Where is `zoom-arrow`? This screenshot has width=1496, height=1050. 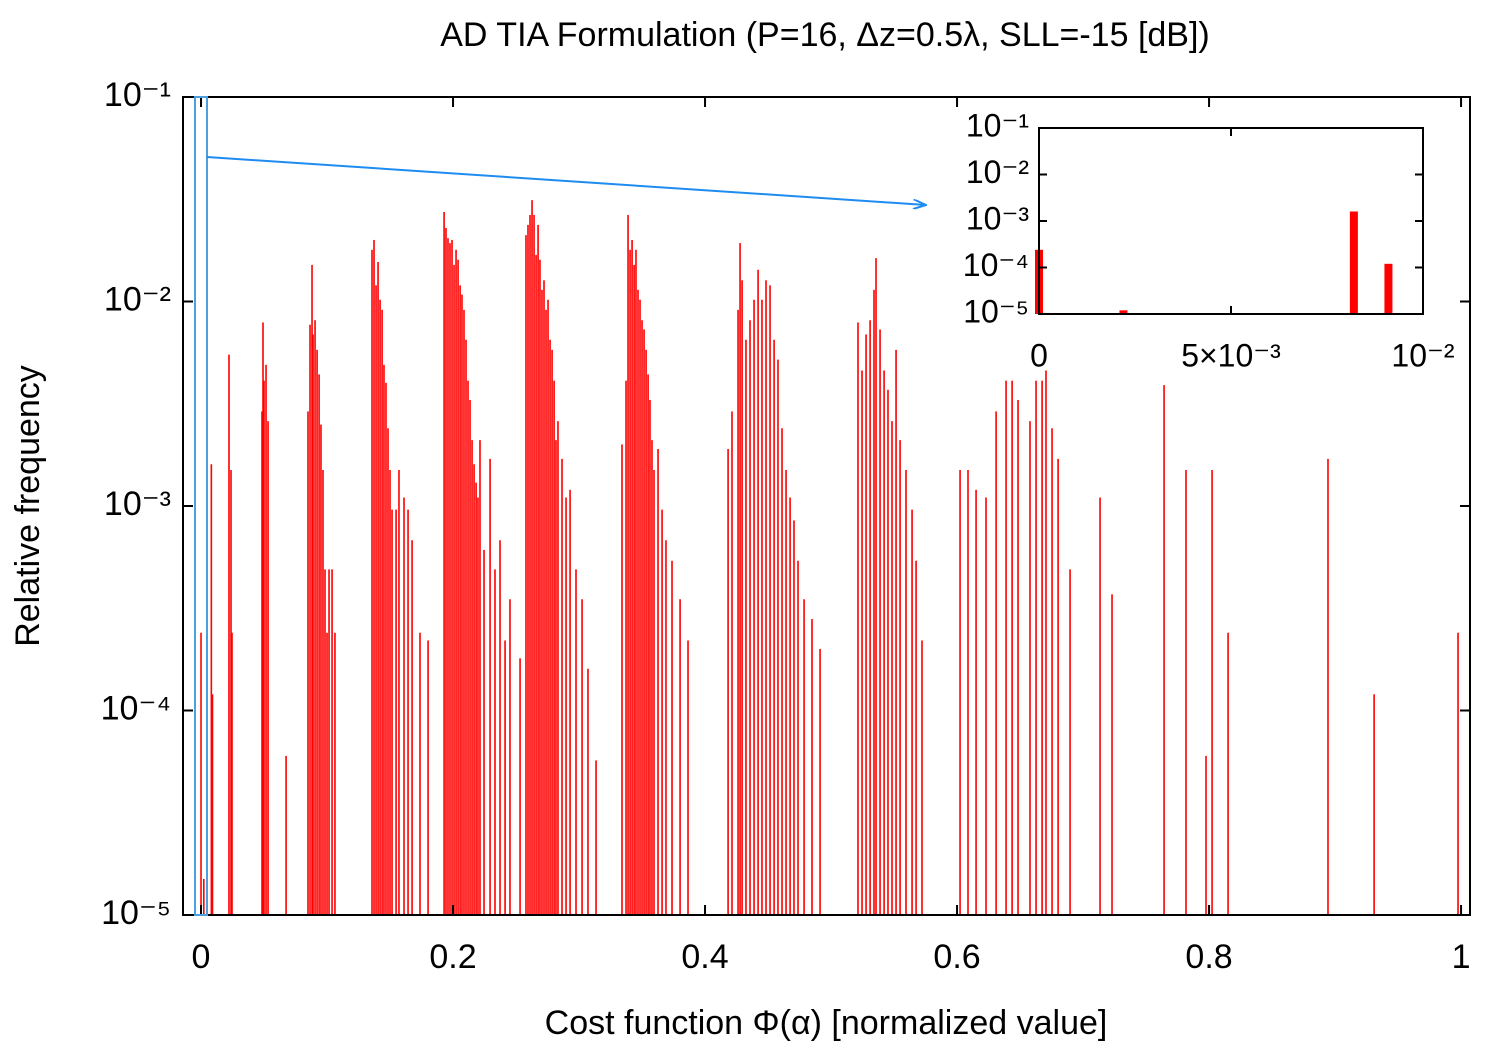
zoom-arrow is located at coordinates (566, 180).